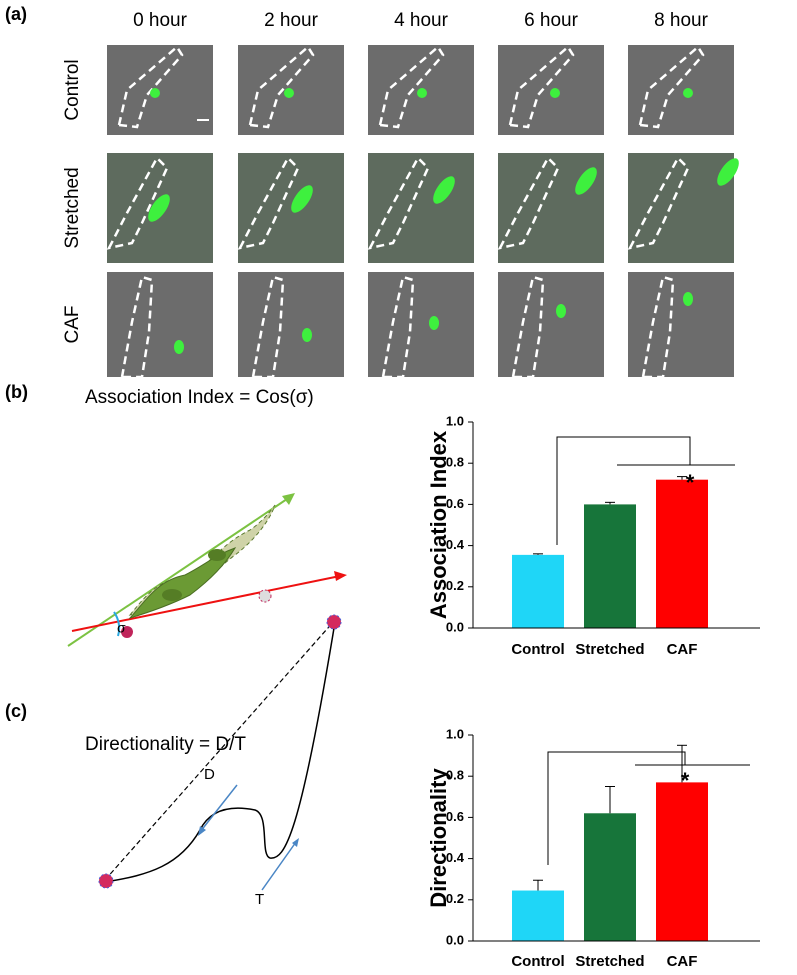 This screenshot has height=975, width=797. Describe the element at coordinates (16, 14) in the screenshot. I see `panel-label: (a)` at that location.